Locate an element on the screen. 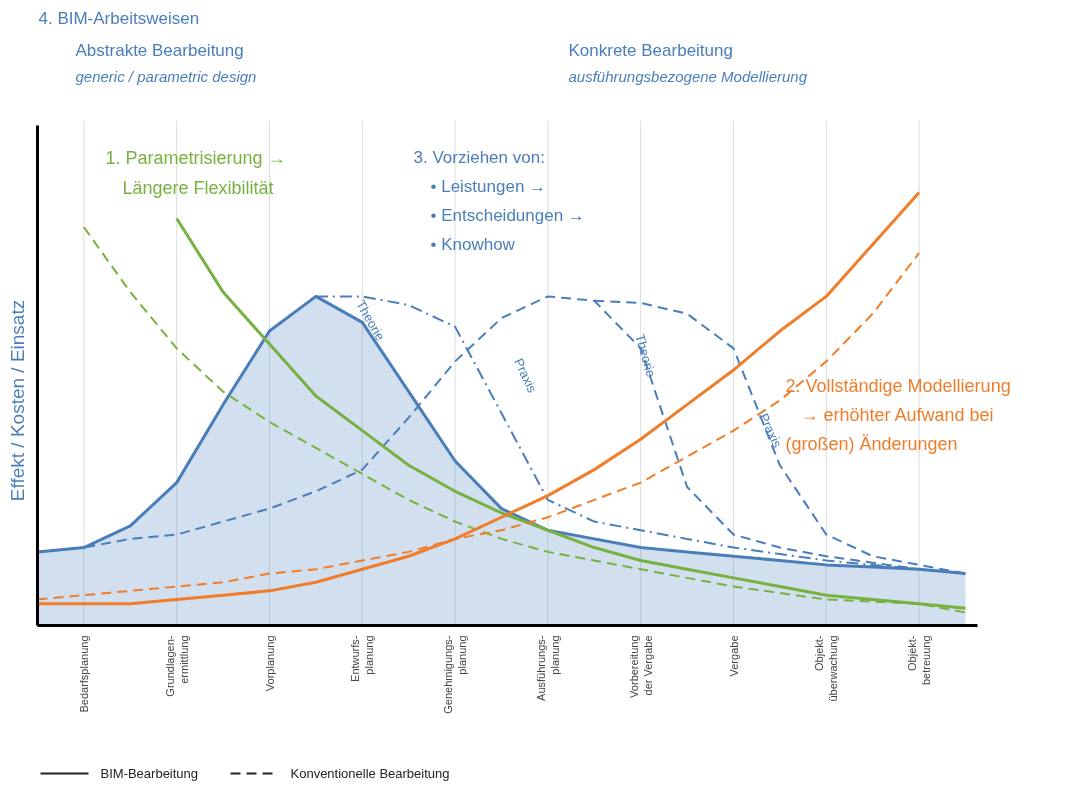  text: generic / parametric design is located at coordinates (166, 76).